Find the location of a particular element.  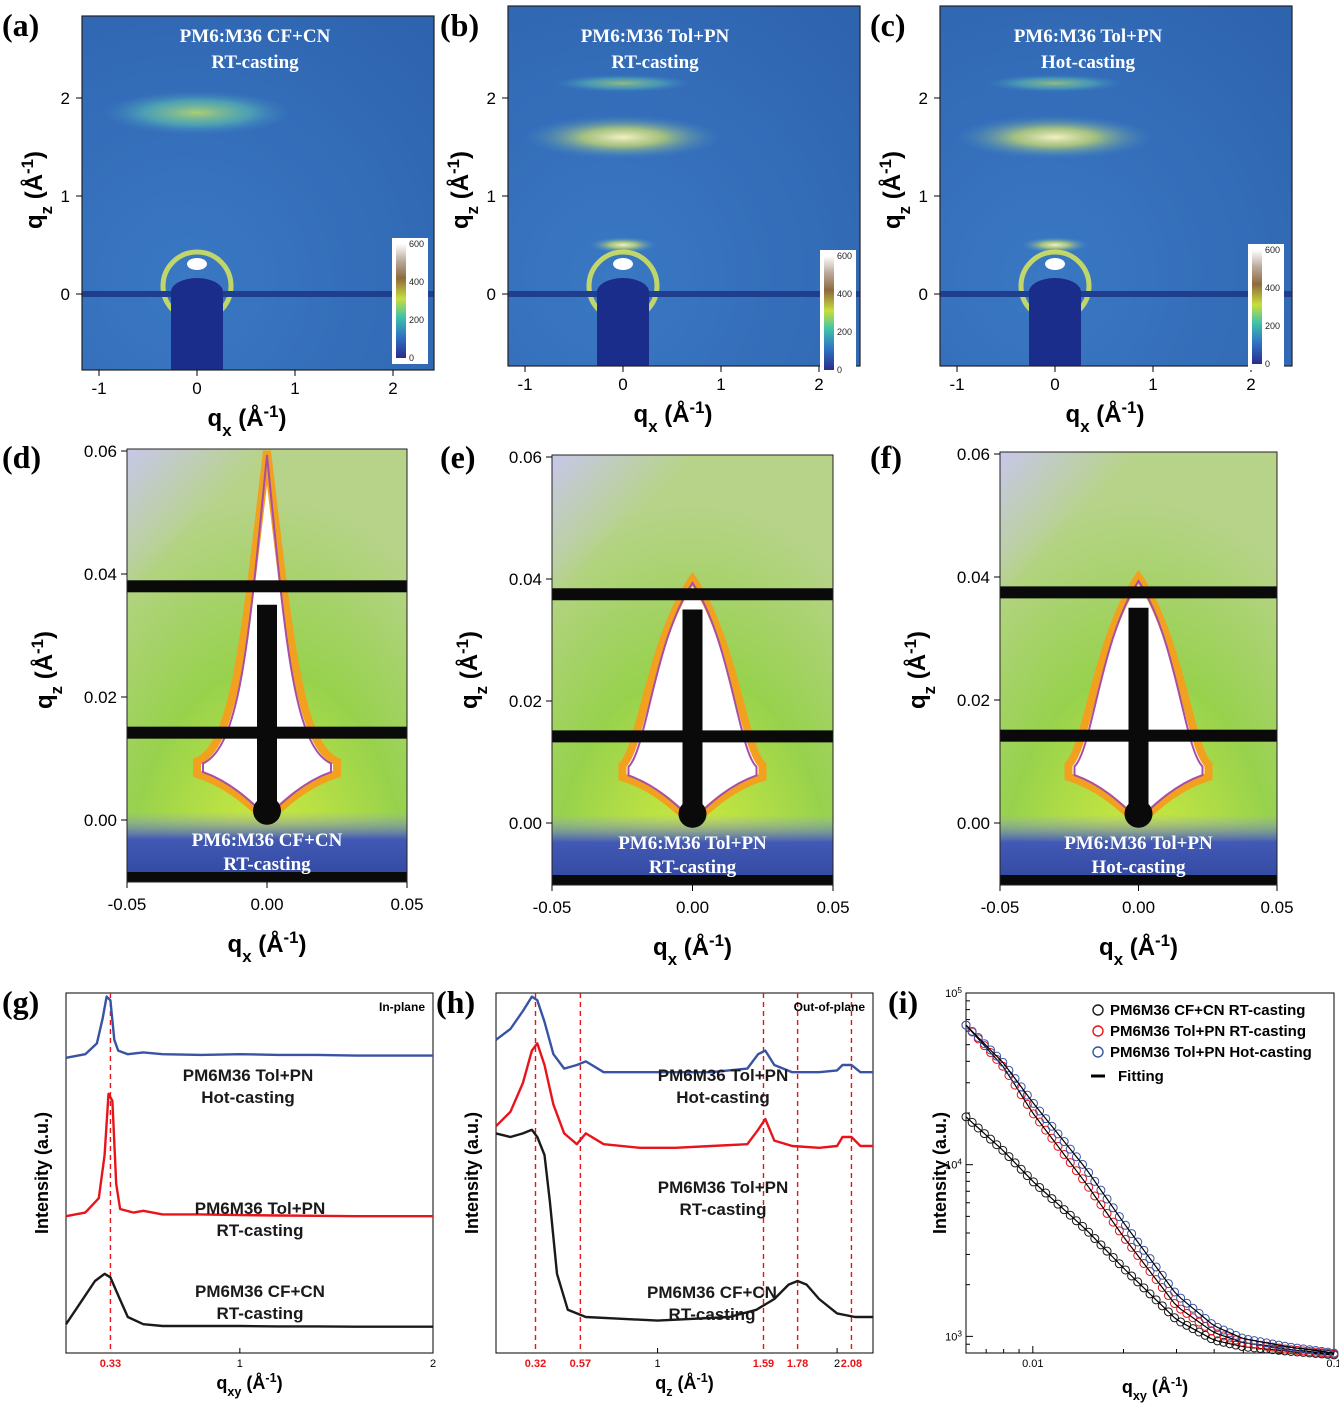

series-label-casting: RT-casting is located at coordinates (712, 1314).